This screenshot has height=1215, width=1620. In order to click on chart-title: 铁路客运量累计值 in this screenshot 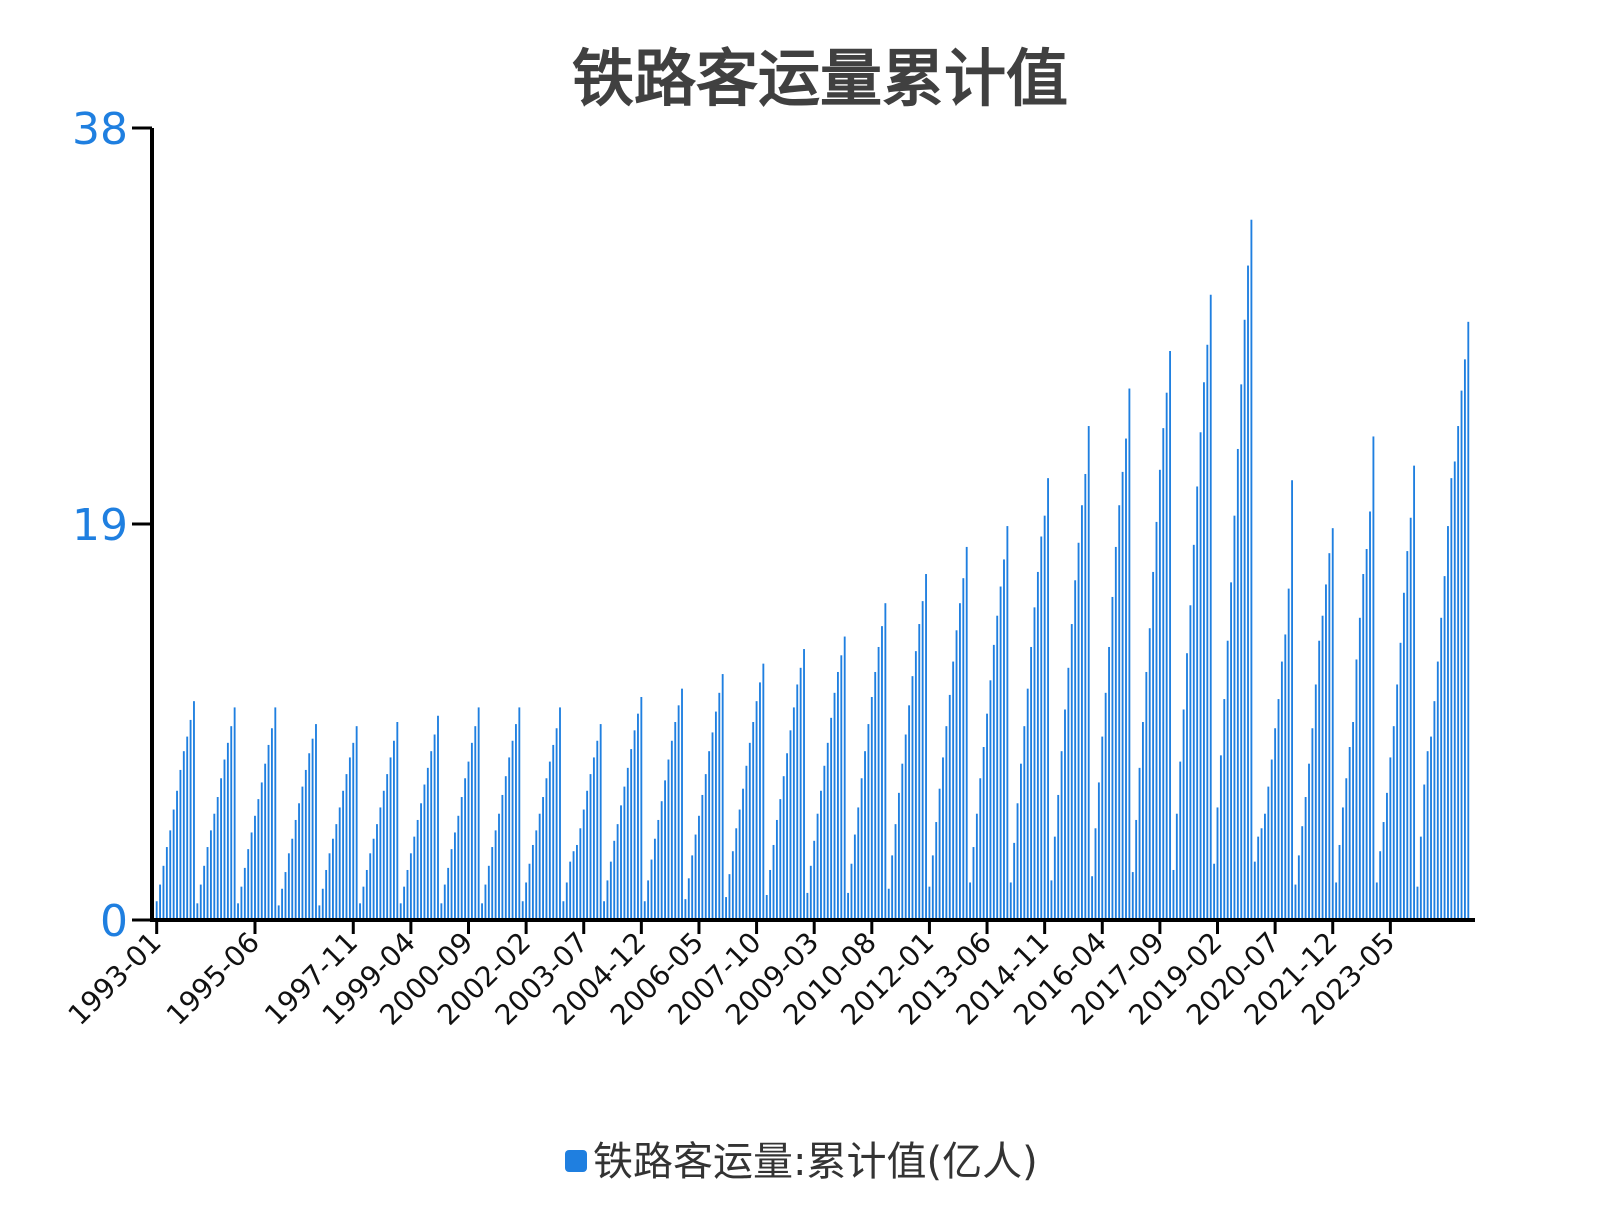, I will do `click(820, 78)`.